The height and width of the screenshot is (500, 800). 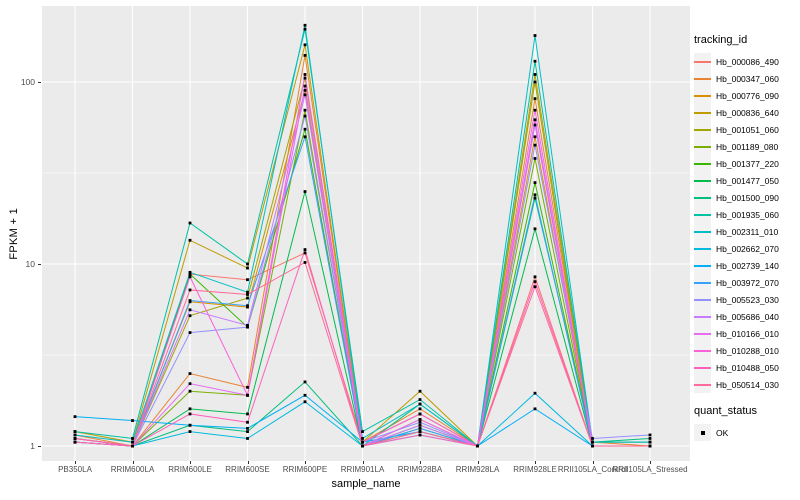 I want to click on legend-label: Hb_002662_070, so click(x=747, y=248).